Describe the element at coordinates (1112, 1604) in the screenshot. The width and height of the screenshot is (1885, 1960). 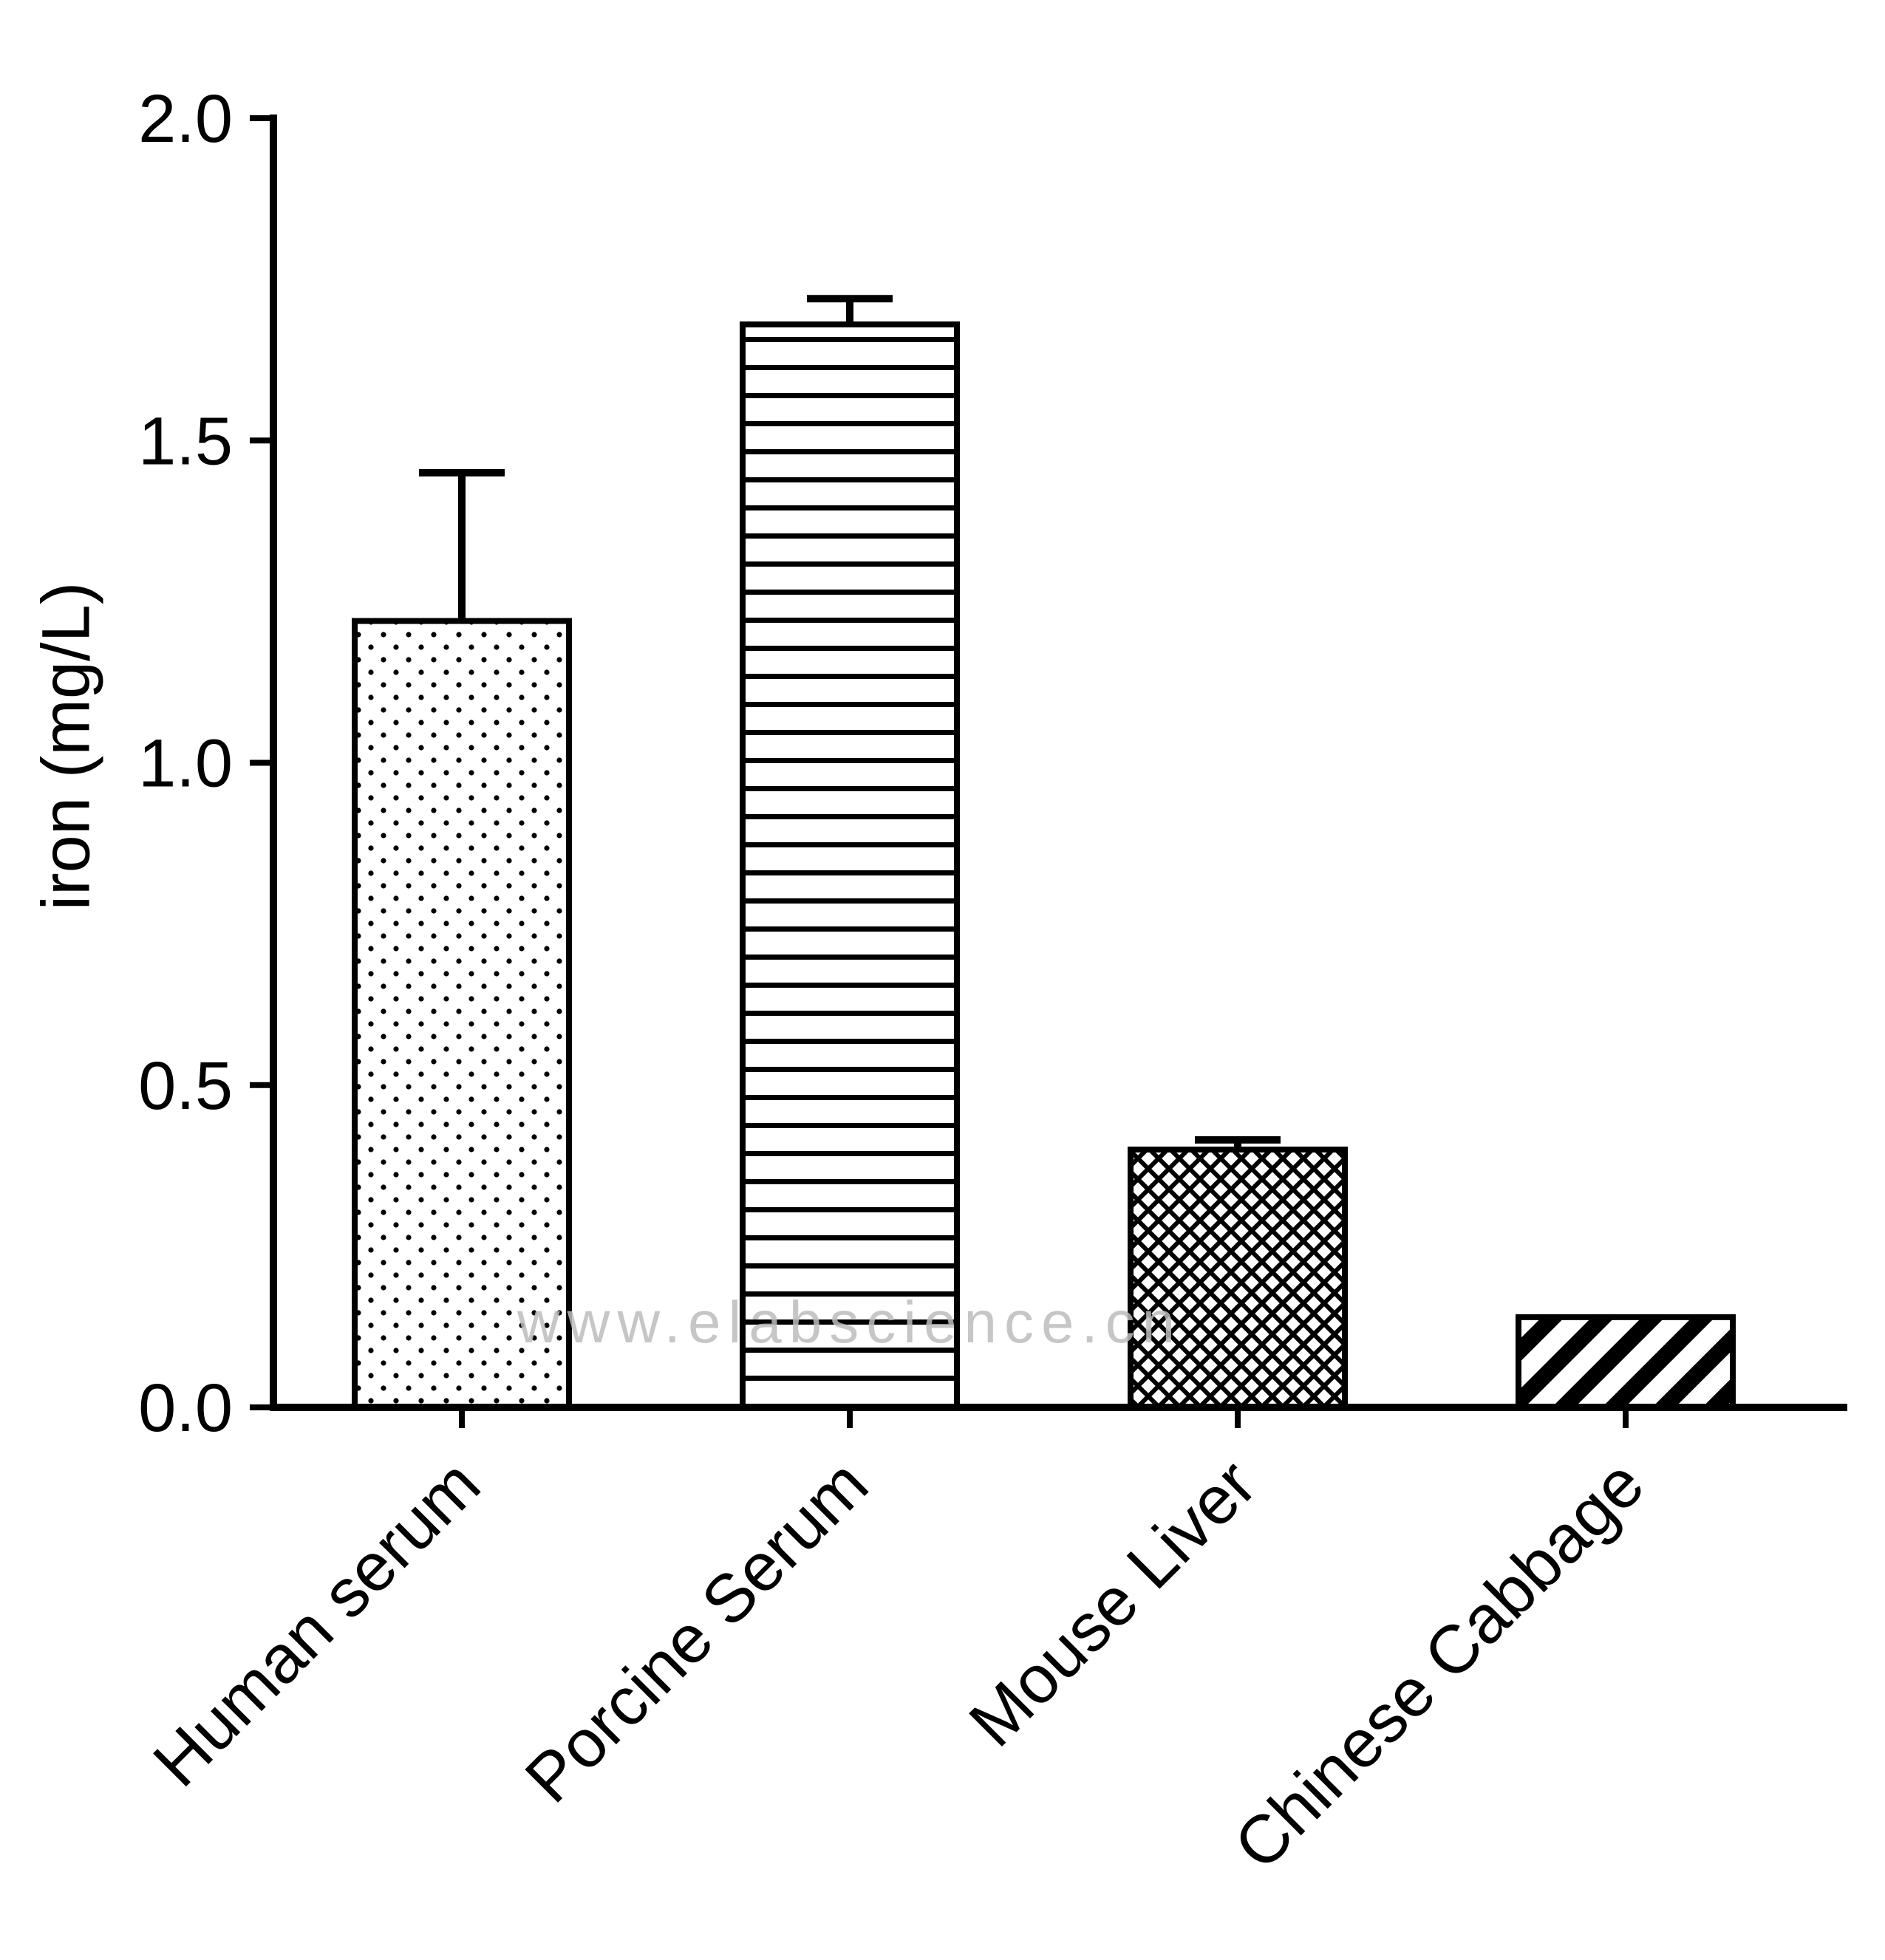
I see `x-category-label: Mouse Liver` at that location.